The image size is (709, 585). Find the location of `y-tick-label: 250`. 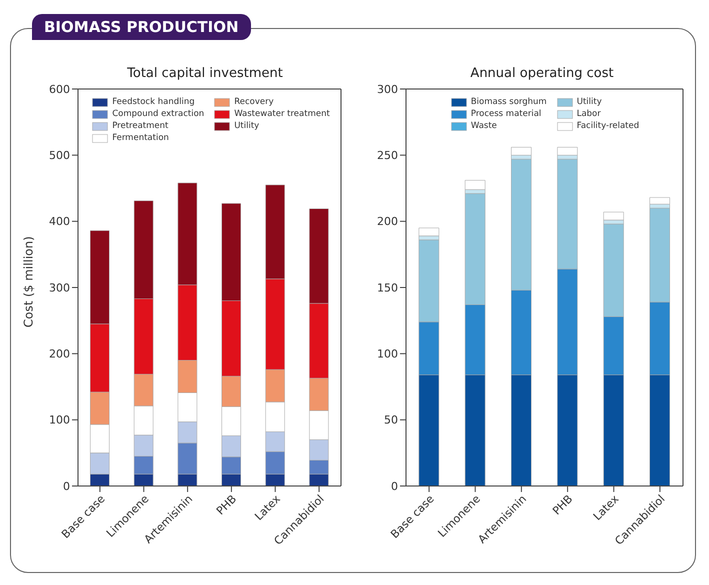

y-tick-label: 250 is located at coordinates (387, 155).